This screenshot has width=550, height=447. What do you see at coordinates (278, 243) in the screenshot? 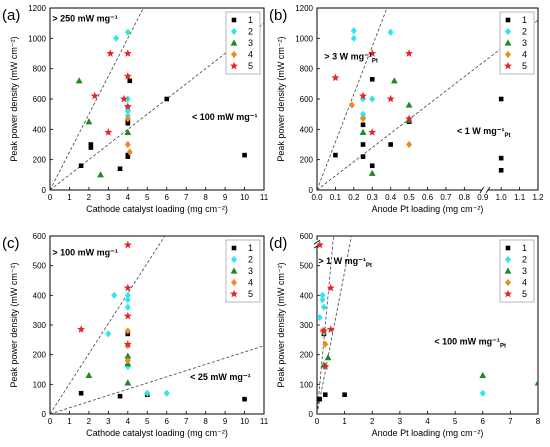
I see `panel-letter: (d)` at bounding box center [278, 243].